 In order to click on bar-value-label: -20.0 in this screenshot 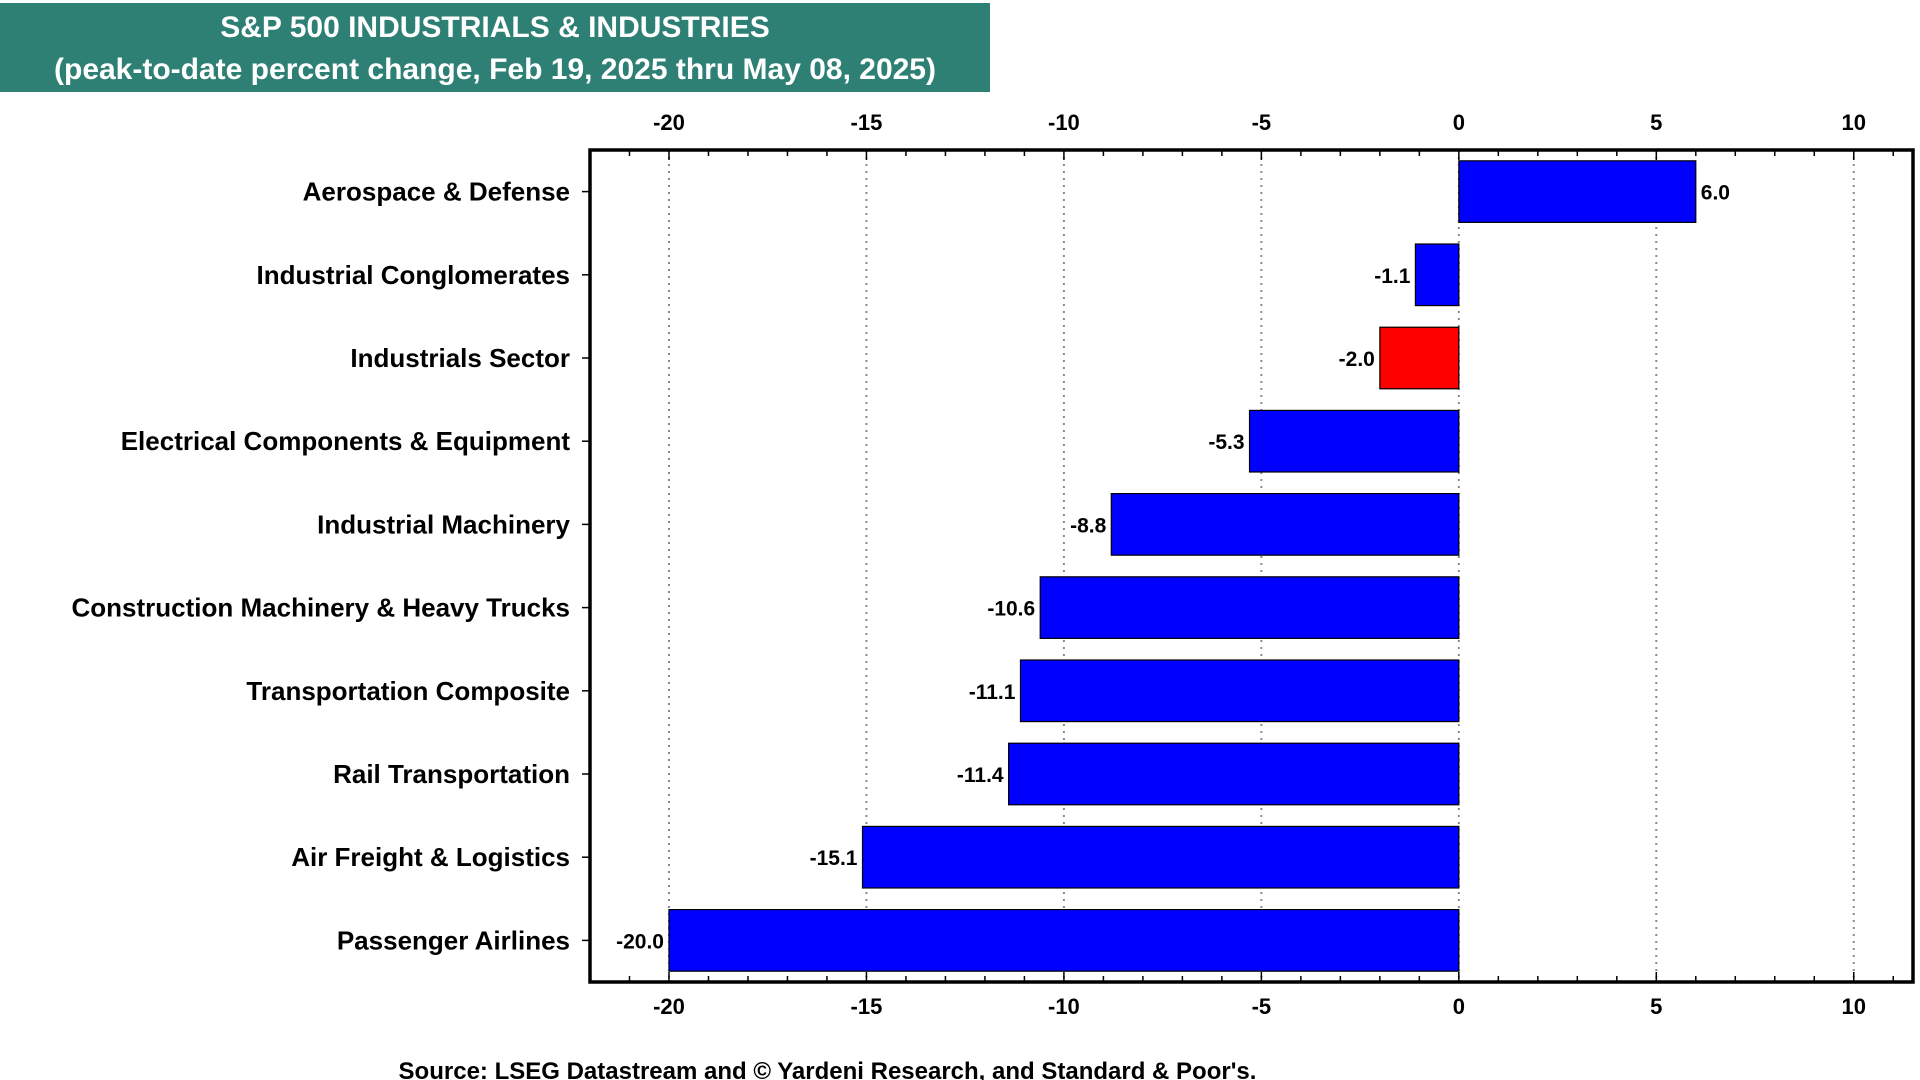, I will do `click(640, 941)`.